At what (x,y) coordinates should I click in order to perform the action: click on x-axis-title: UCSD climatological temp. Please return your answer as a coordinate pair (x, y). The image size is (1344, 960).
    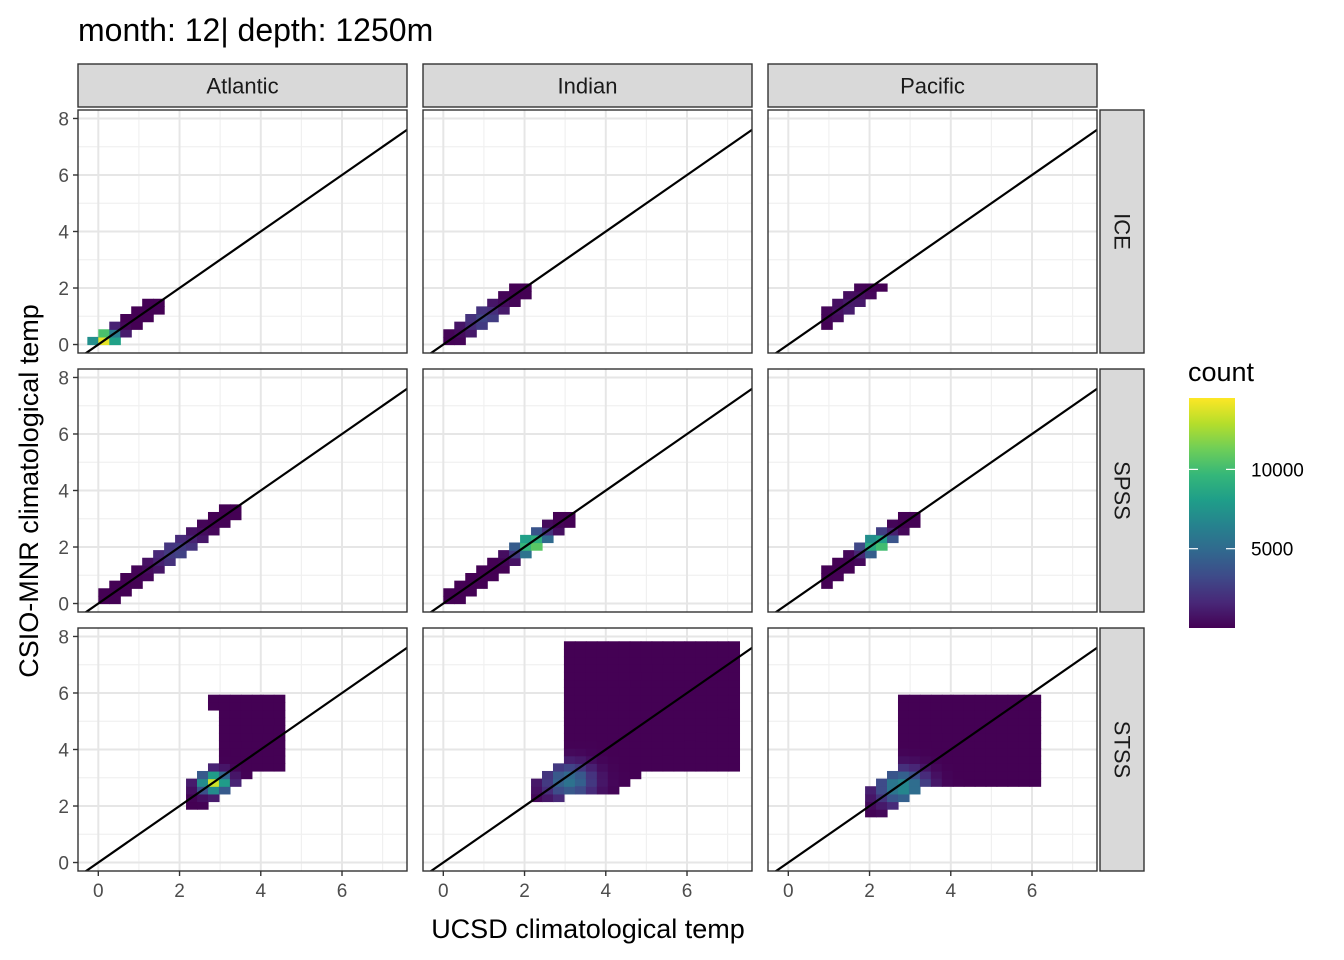
    Looking at the image, I should click on (588, 929).